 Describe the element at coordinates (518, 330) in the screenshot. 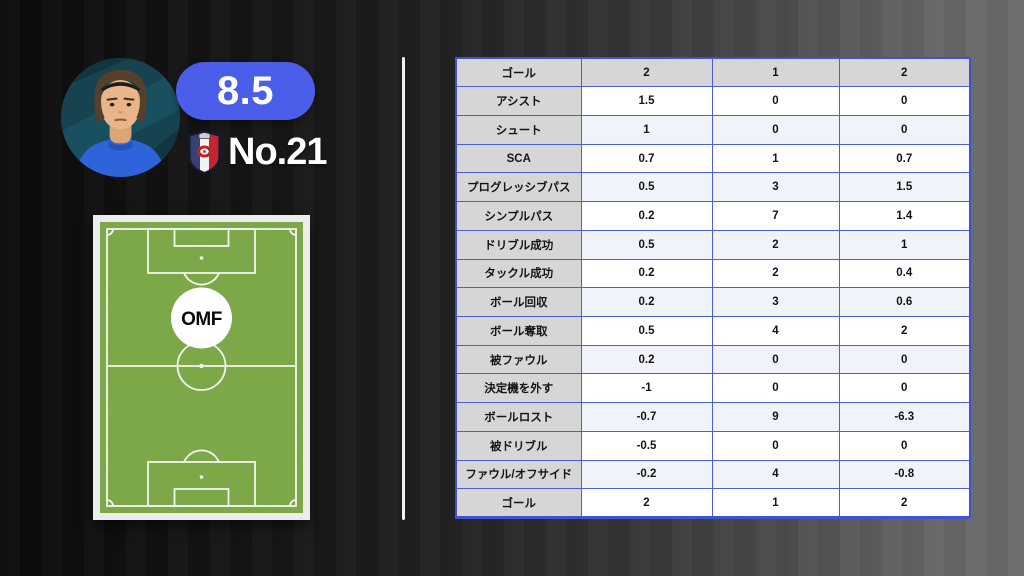

I see `stat-label: ボール奪取` at that location.